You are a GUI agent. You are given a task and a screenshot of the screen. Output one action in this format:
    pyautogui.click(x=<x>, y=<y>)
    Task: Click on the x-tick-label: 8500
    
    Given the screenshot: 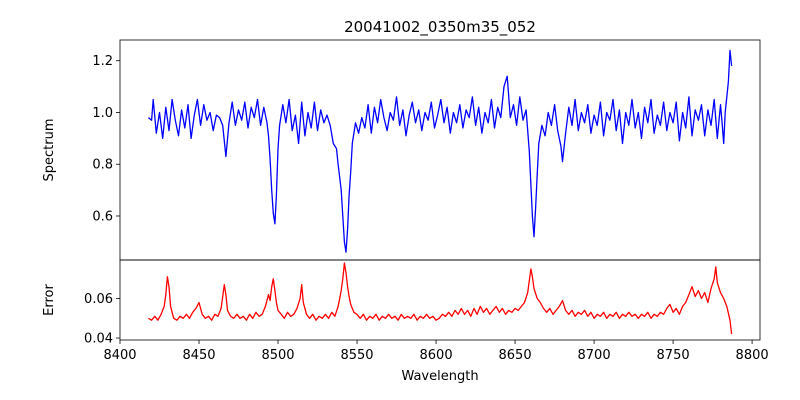 What is the action you would take?
    pyautogui.click(x=277, y=355)
    